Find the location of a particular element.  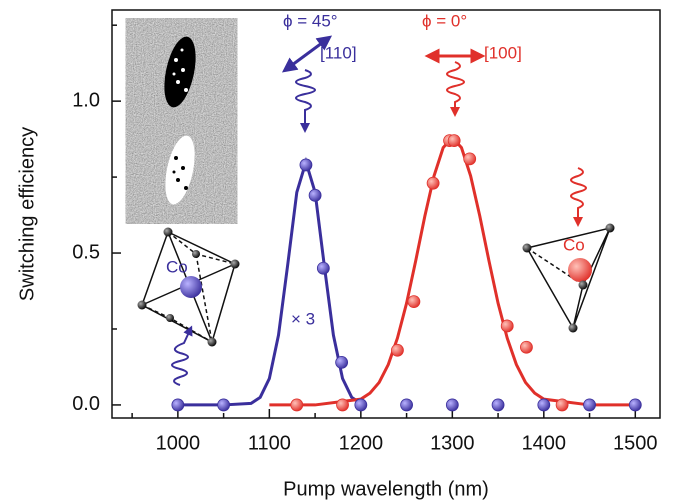

annotation: [110] is located at coordinates (338, 52).